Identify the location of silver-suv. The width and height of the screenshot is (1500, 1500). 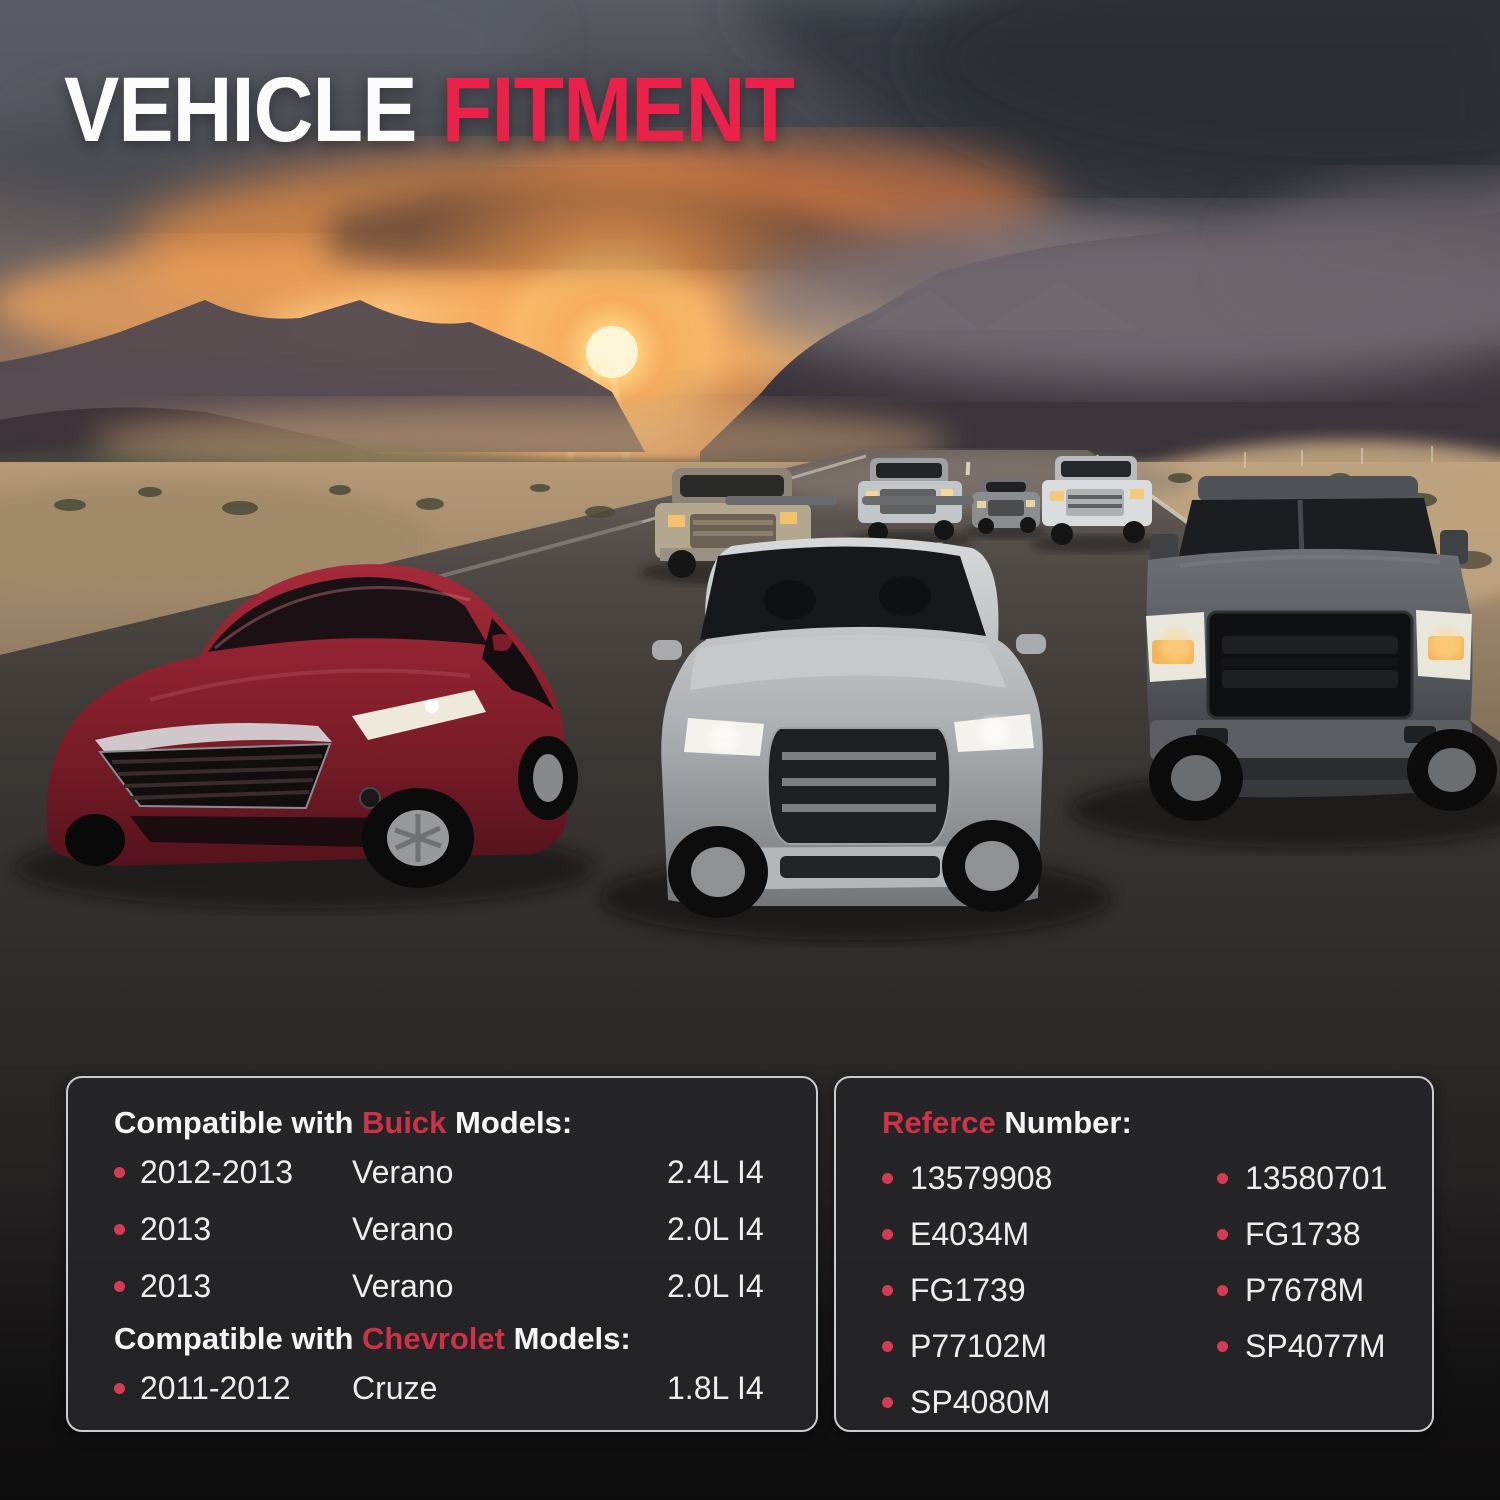
(855, 718).